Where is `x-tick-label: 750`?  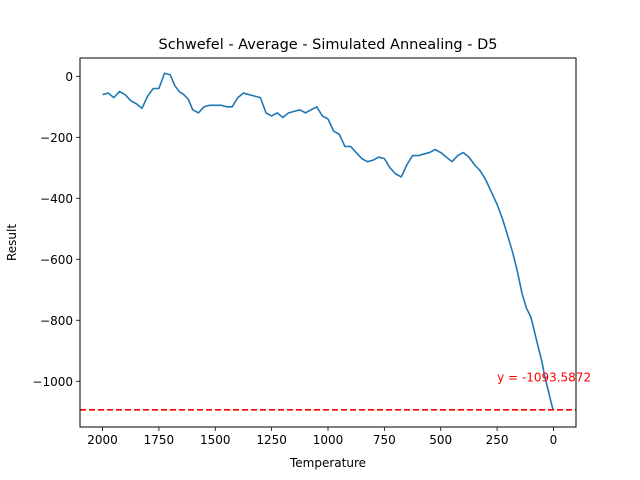
x-tick-label: 750 is located at coordinates (384, 440).